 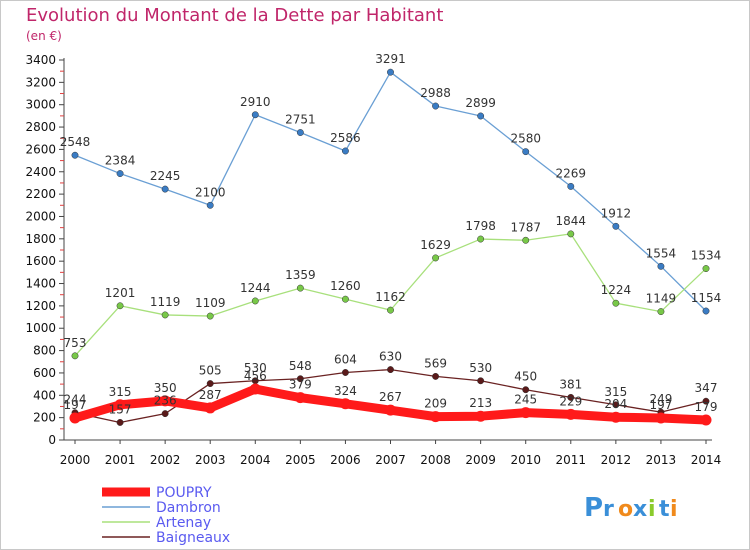 What do you see at coordinates (255, 288) in the screenshot?
I see `data-label-artenay: 1244` at bounding box center [255, 288].